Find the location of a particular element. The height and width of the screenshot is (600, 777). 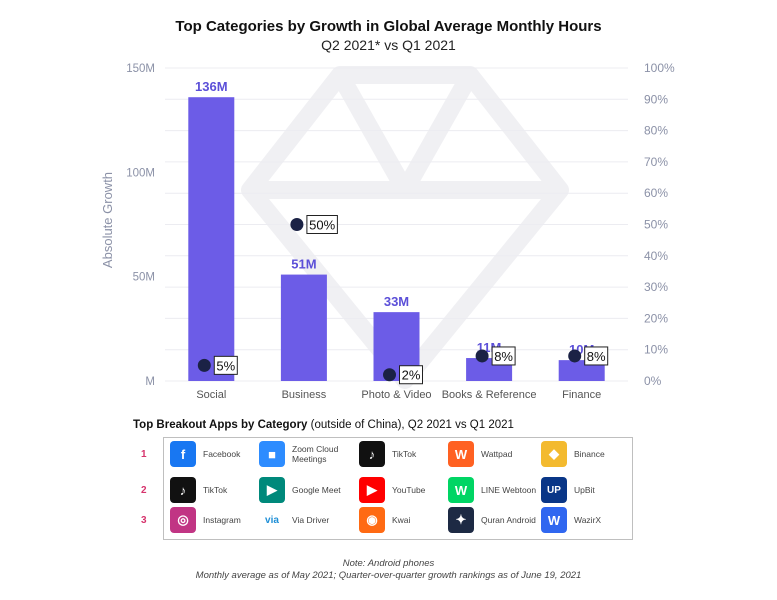

rank-label: 2 is located at coordinates (144, 490).